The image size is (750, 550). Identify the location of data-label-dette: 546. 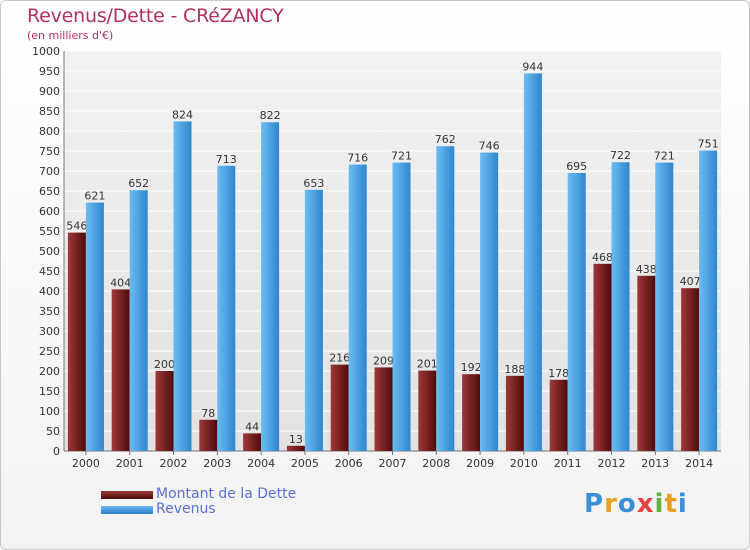
(76, 226).